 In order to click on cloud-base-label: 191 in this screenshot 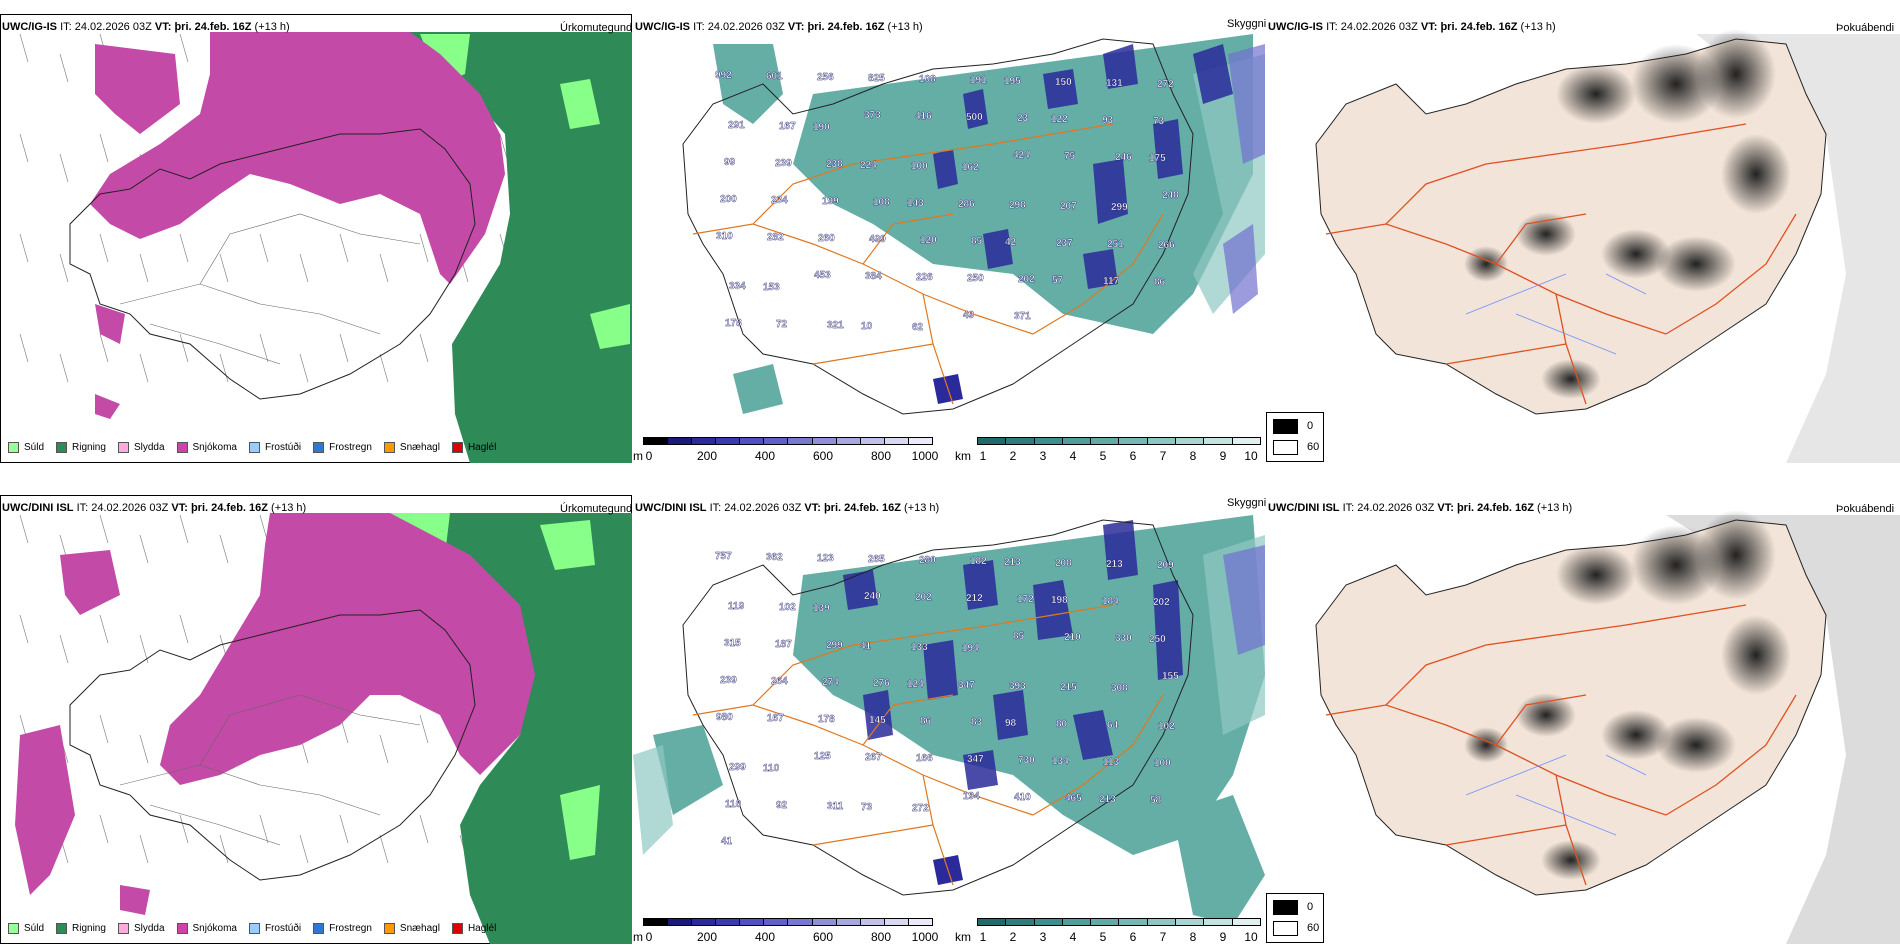, I will do `click(978, 80)`.